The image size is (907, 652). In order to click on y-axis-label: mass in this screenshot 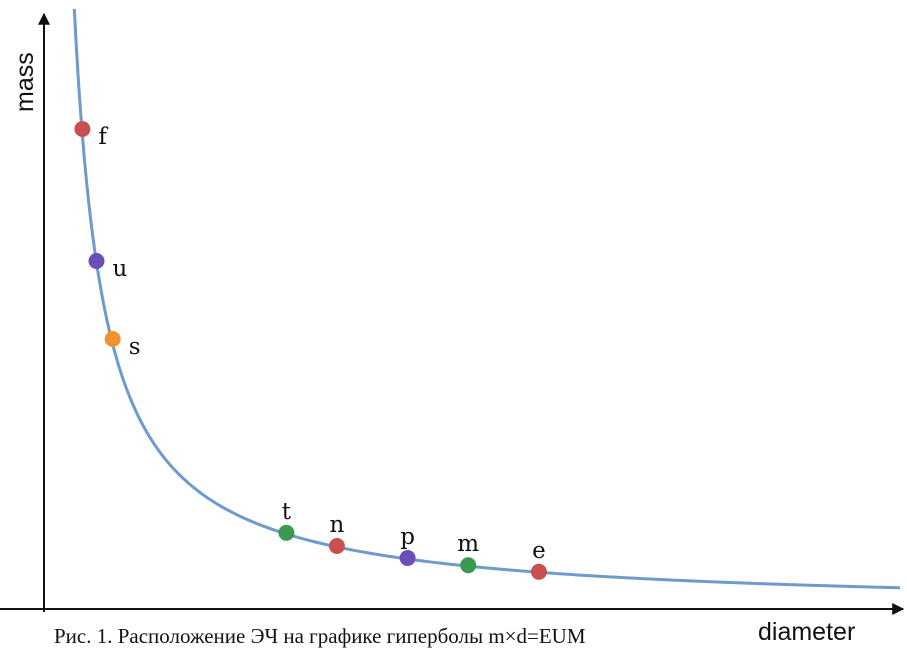, I will do `click(25, 82)`.